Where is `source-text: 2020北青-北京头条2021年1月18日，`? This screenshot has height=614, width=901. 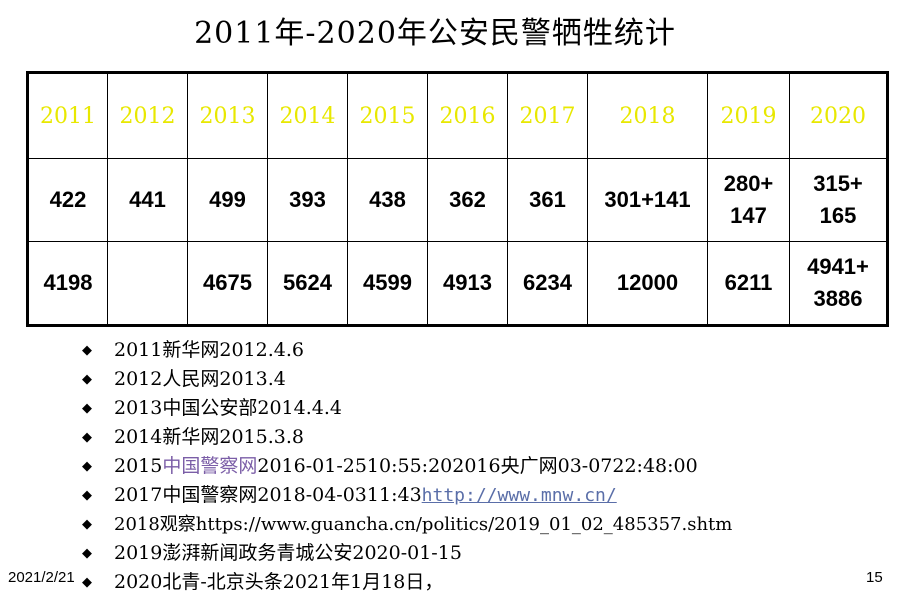
source-text: 2020北青-北京头条2021年1月18日， is located at coordinates (279, 582).